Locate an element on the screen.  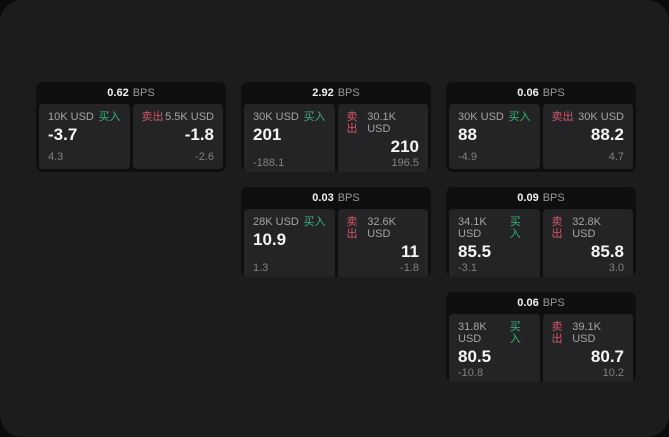
bps-header: 0.62 BPS is located at coordinates (131, 93).